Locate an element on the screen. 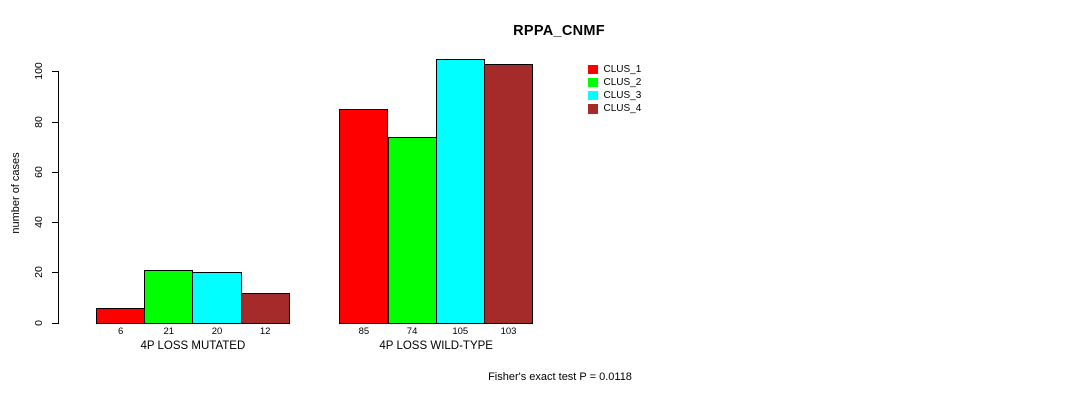  y-tick-label: 60 is located at coordinates (39, 172).